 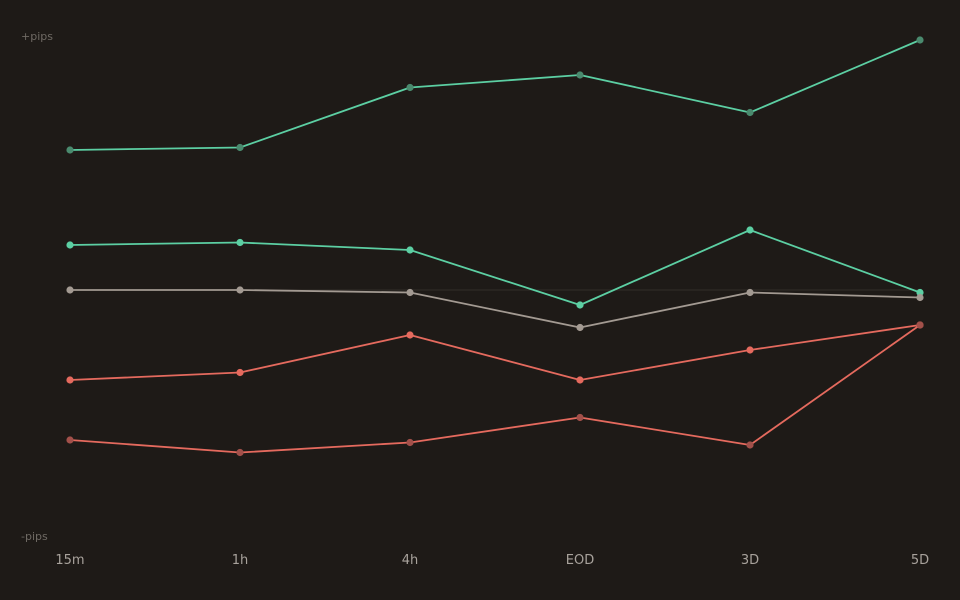 What do you see at coordinates (580, 560) in the screenshot?
I see `x-tick-label: EOD` at bounding box center [580, 560].